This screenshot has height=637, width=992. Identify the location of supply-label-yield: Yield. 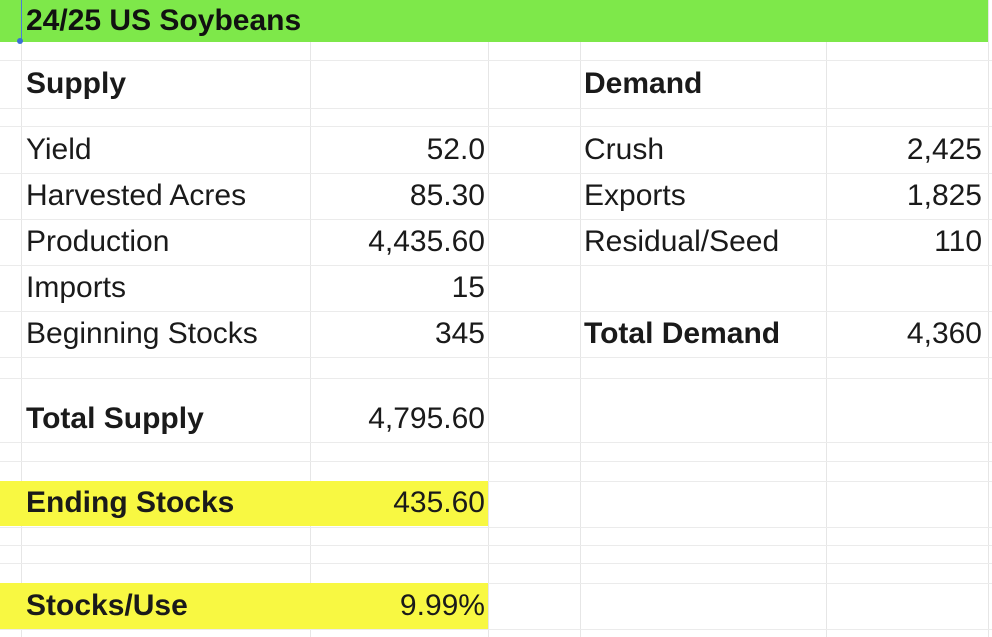
(59, 149).